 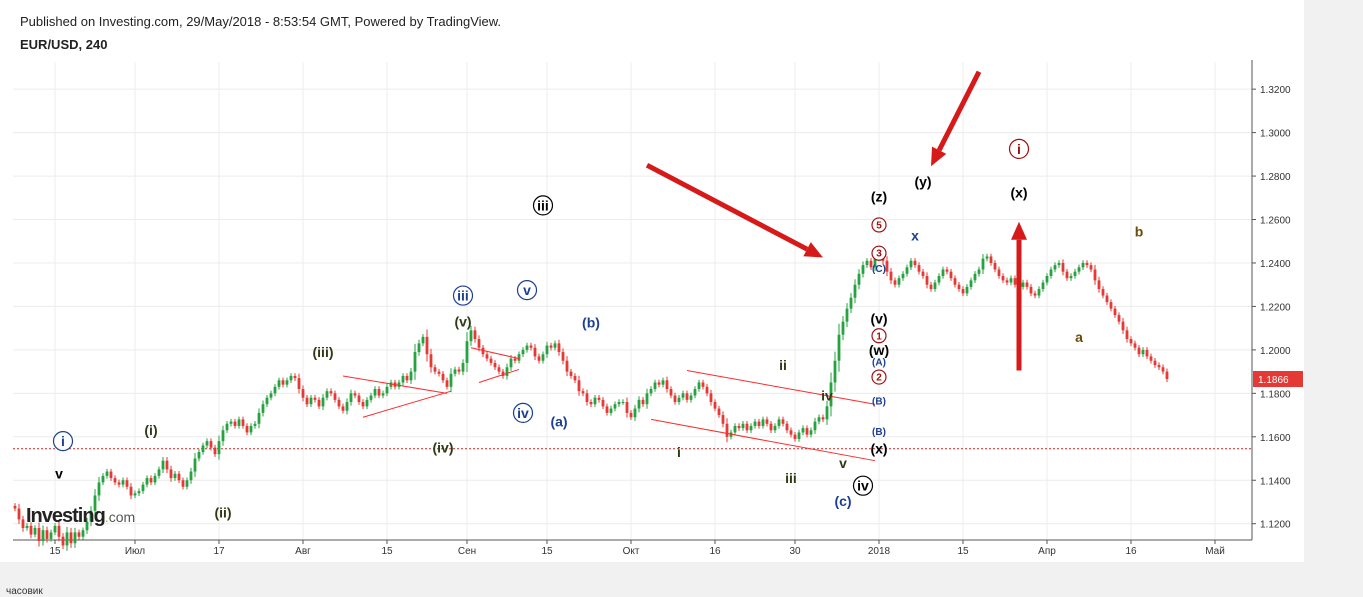 I want to click on wave-label: (a), so click(x=558, y=421).